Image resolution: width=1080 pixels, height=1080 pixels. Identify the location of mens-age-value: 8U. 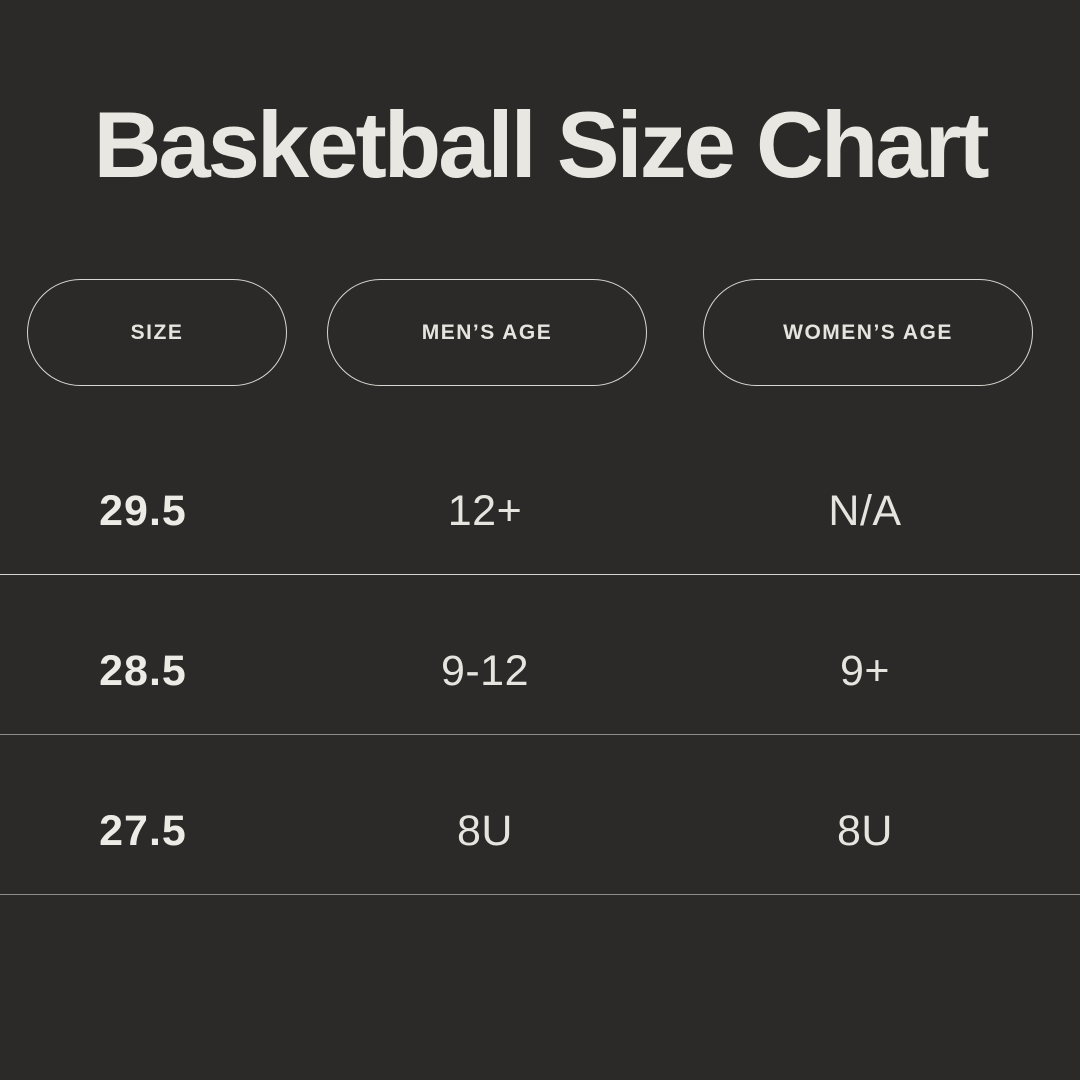
(485, 831).